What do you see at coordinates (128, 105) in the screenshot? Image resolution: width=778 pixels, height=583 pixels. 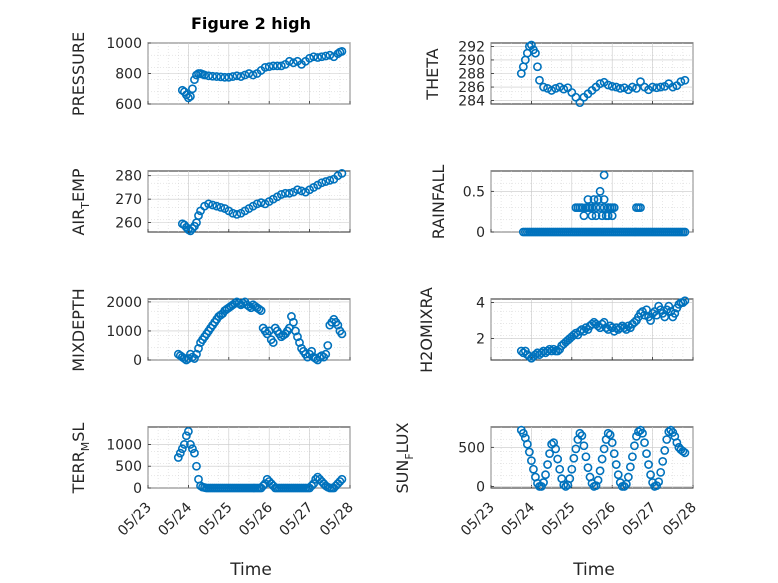 I see `y-tick-label: 600` at bounding box center [128, 105].